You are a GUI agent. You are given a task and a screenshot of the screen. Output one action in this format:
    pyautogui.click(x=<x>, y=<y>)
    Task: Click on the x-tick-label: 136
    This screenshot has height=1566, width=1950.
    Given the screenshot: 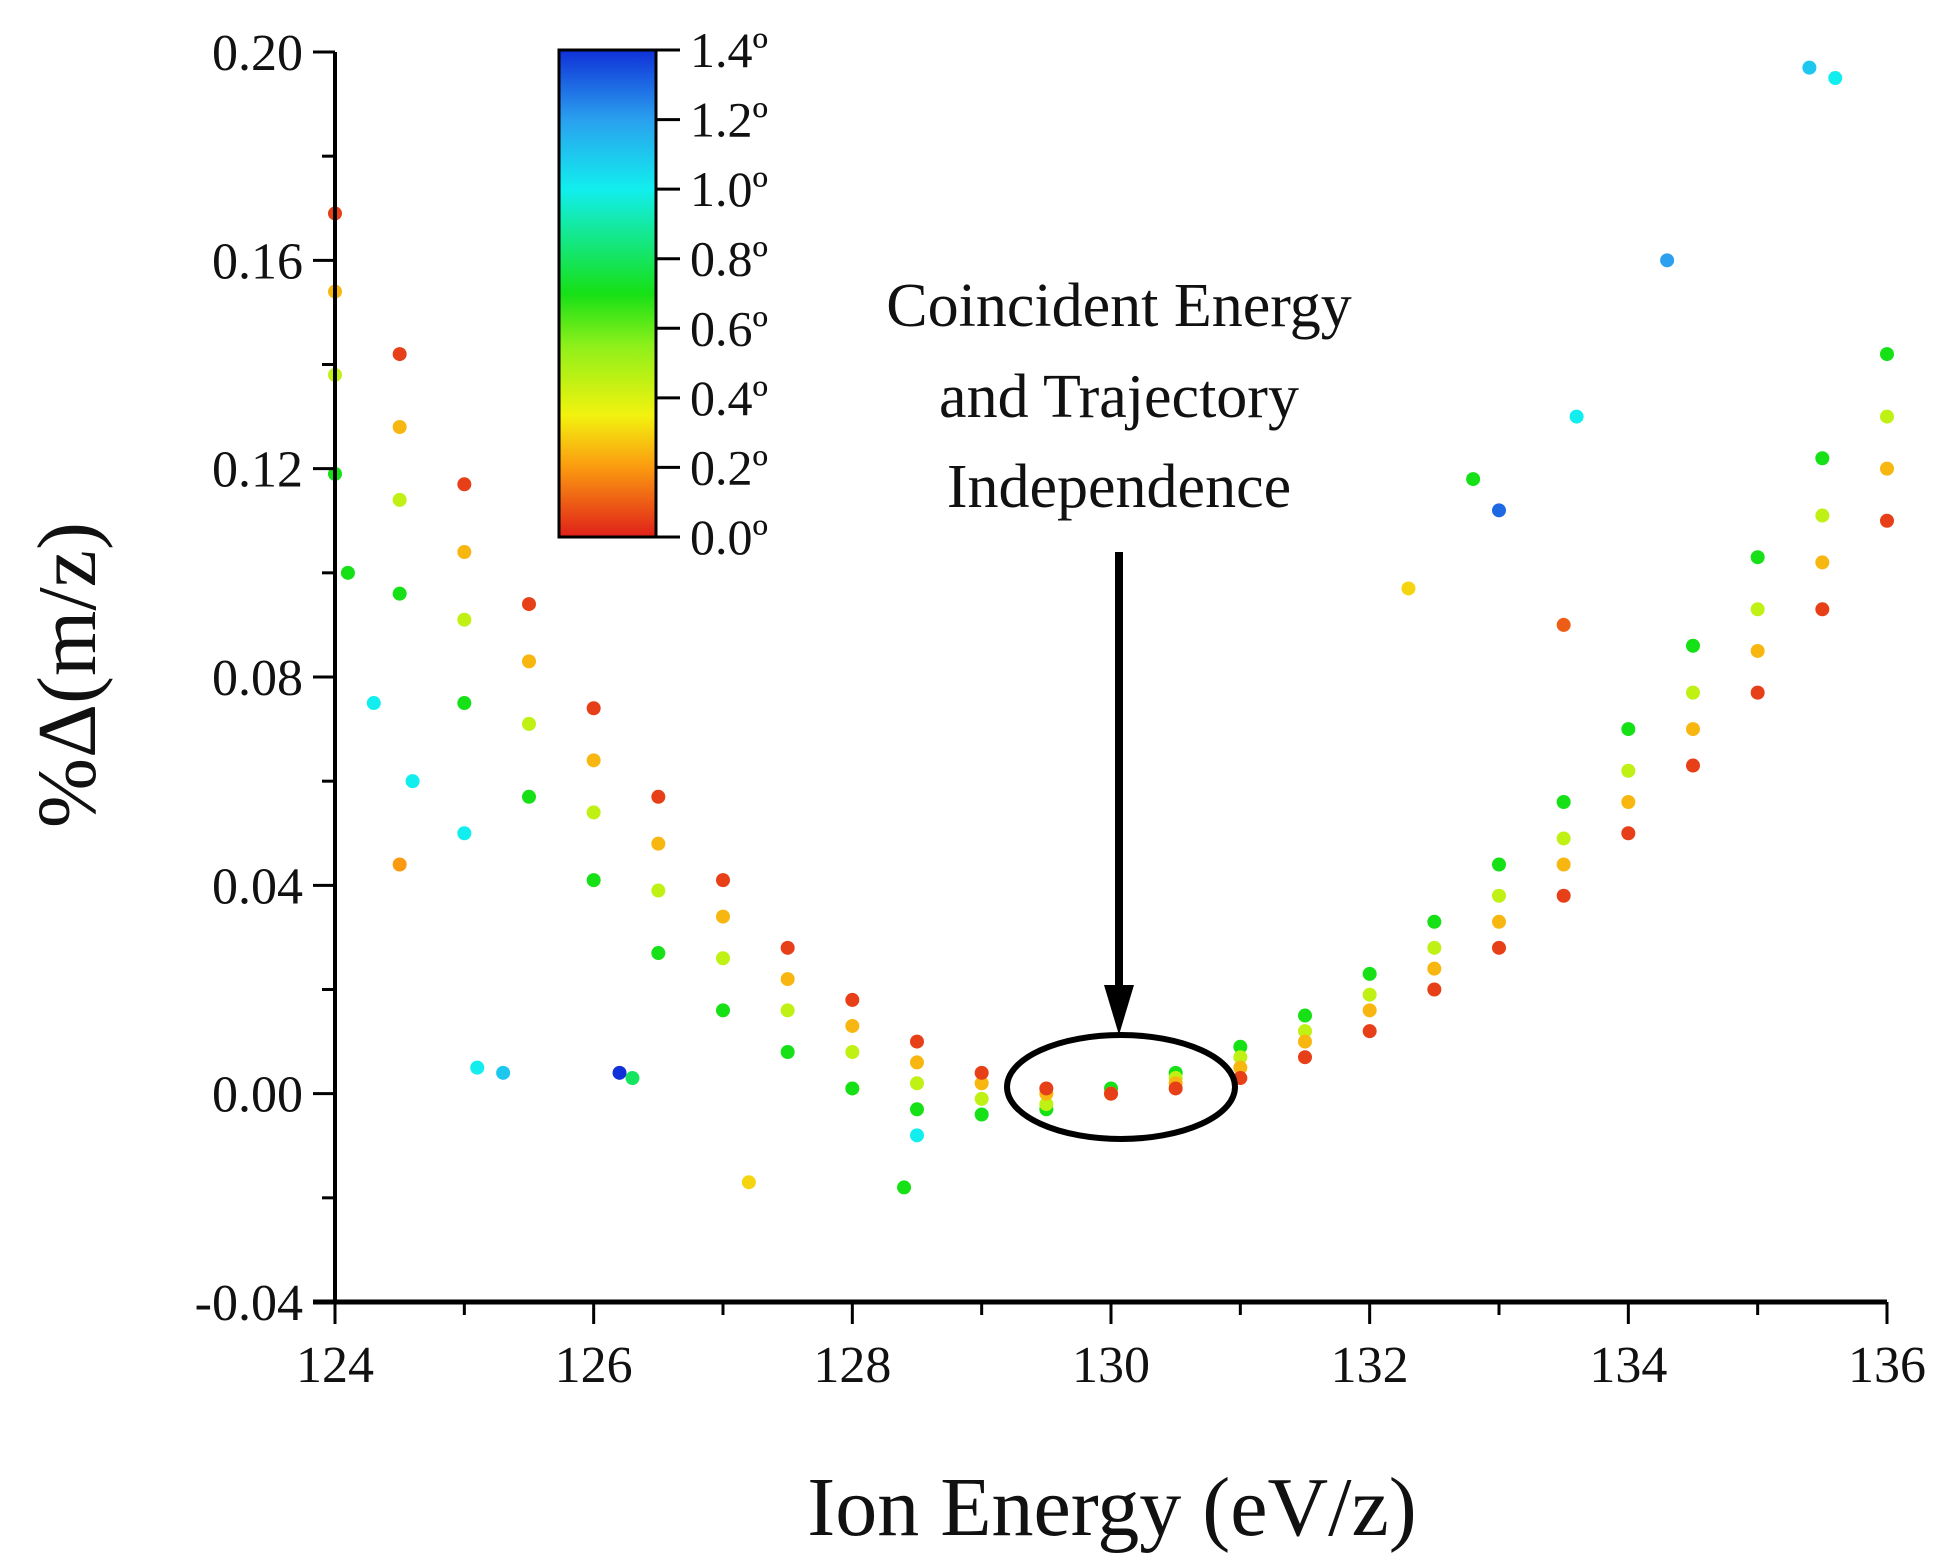 What is the action you would take?
    pyautogui.click(x=1887, y=1365)
    